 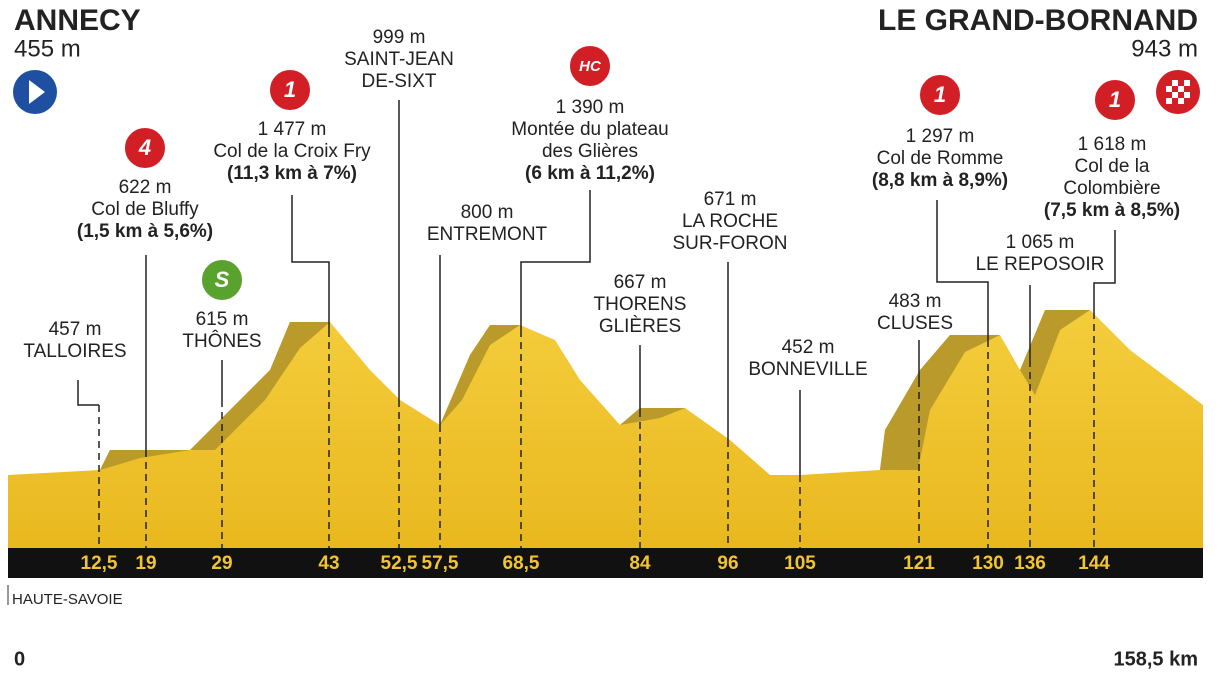 I want to click on badge-label: S, so click(x=222, y=279).